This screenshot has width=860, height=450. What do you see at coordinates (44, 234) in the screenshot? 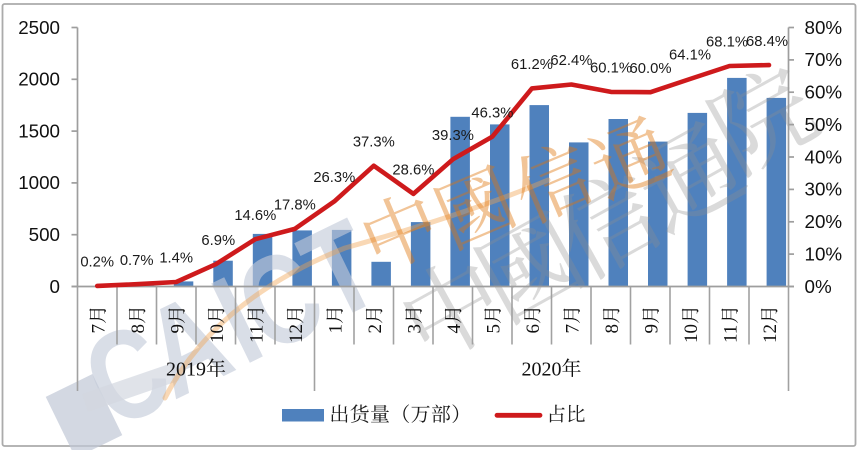
I see `svg-text: 500` at bounding box center [44, 234].